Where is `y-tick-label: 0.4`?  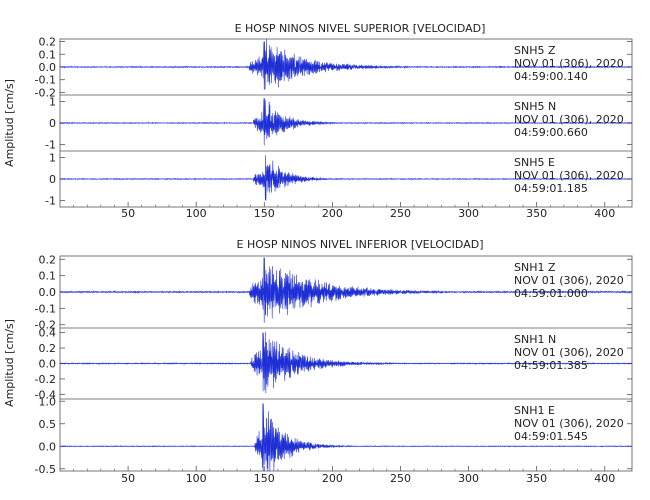 y-tick-label: 0.4 is located at coordinates (48, 333).